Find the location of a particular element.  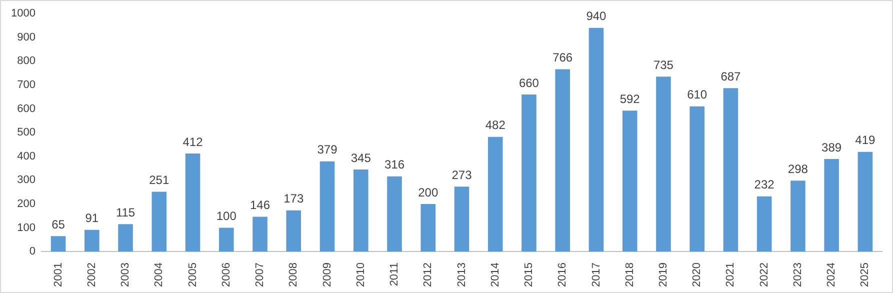

data-label: 940 is located at coordinates (596, 16).